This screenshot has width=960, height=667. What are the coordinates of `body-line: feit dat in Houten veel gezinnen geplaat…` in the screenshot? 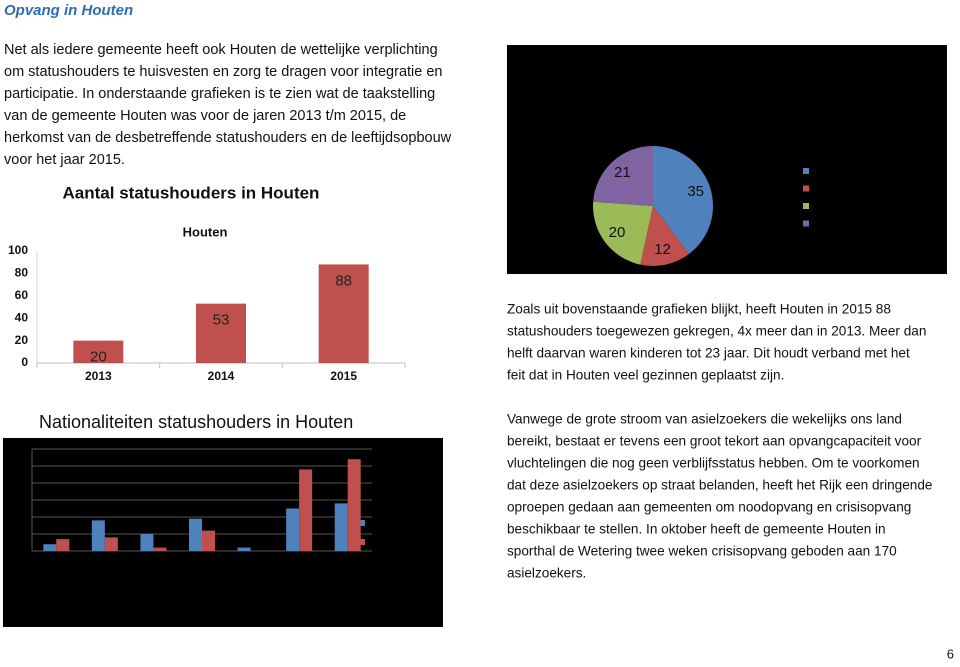 It's located at (645, 375).